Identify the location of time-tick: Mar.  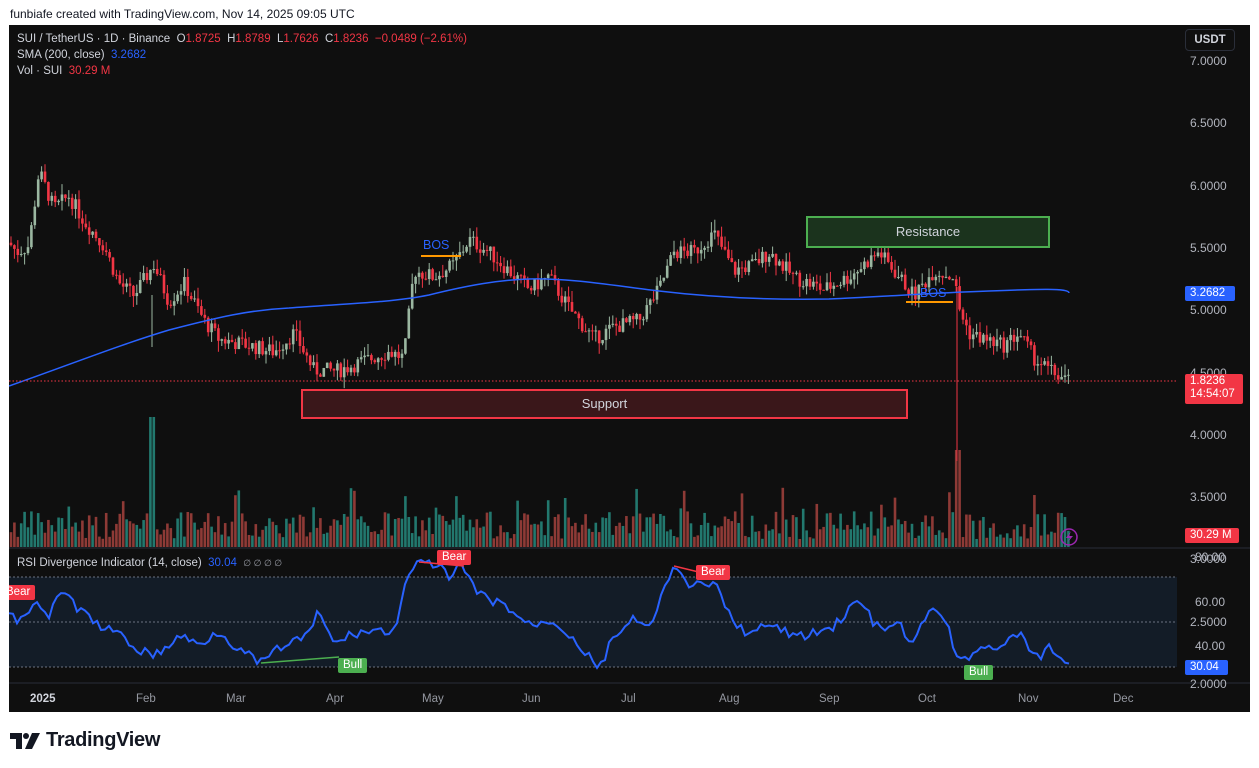
(236, 699).